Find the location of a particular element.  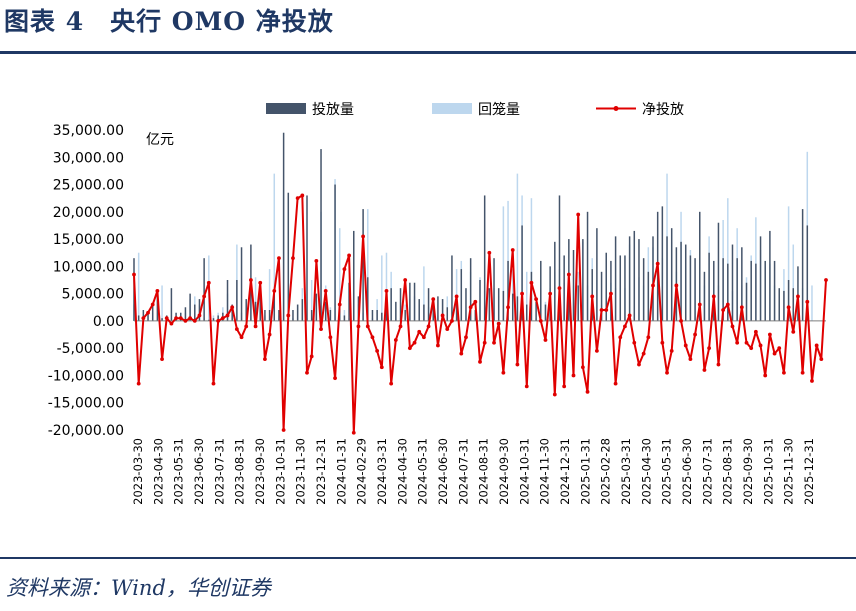

x-tick-label: 2024-11-30 is located at coordinates (545, 471).